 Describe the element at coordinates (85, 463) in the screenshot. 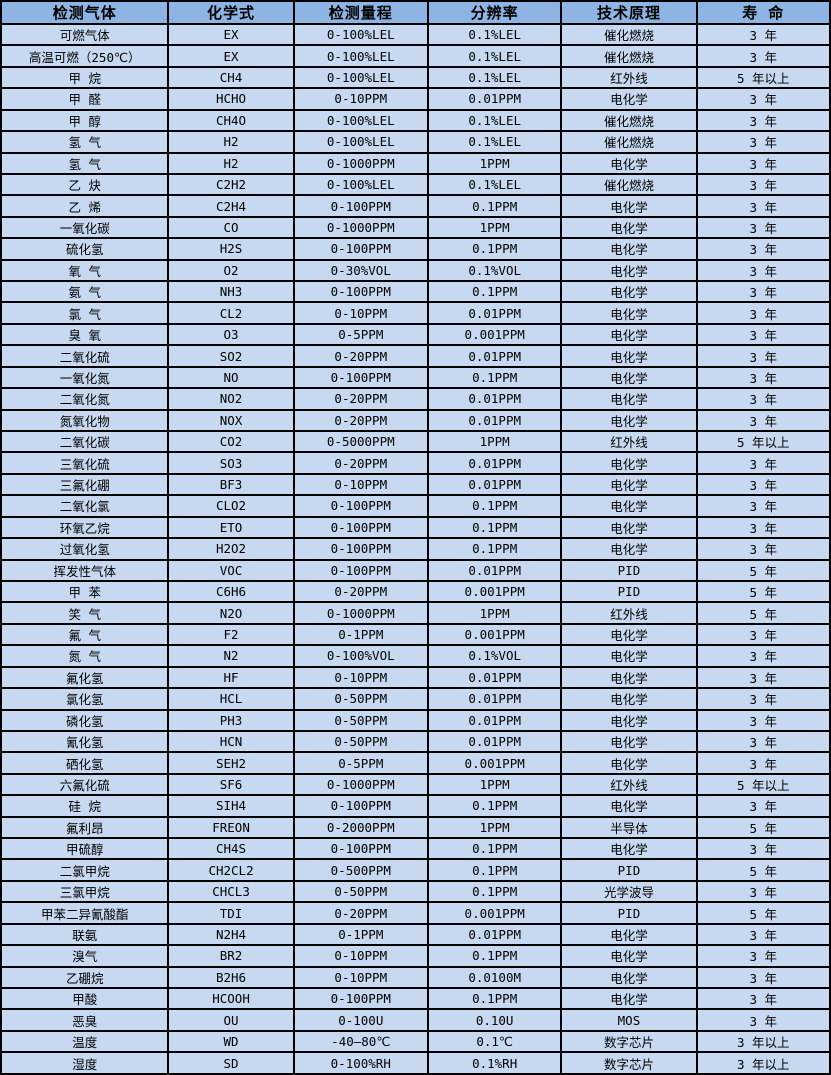

I see `cell-gas-name: 三氧化硫` at that location.